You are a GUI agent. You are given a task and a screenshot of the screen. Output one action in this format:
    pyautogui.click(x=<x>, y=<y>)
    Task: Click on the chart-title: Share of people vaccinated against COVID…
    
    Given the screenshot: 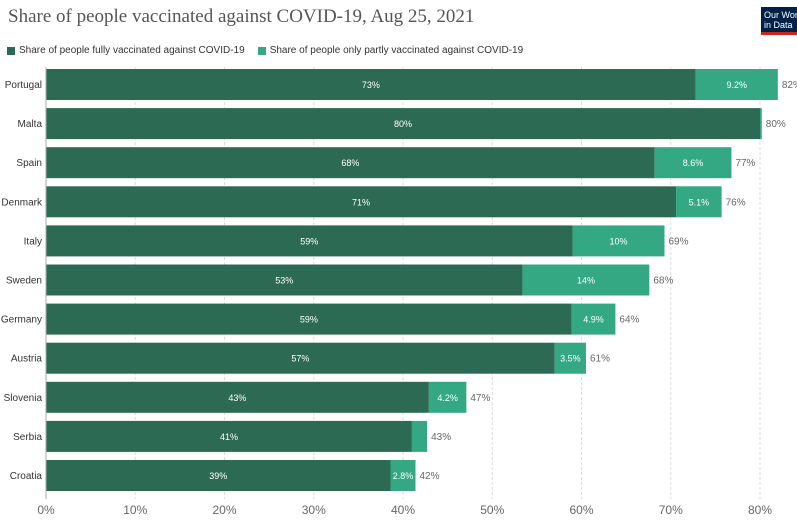 What is the action you would take?
    pyautogui.click(x=241, y=16)
    